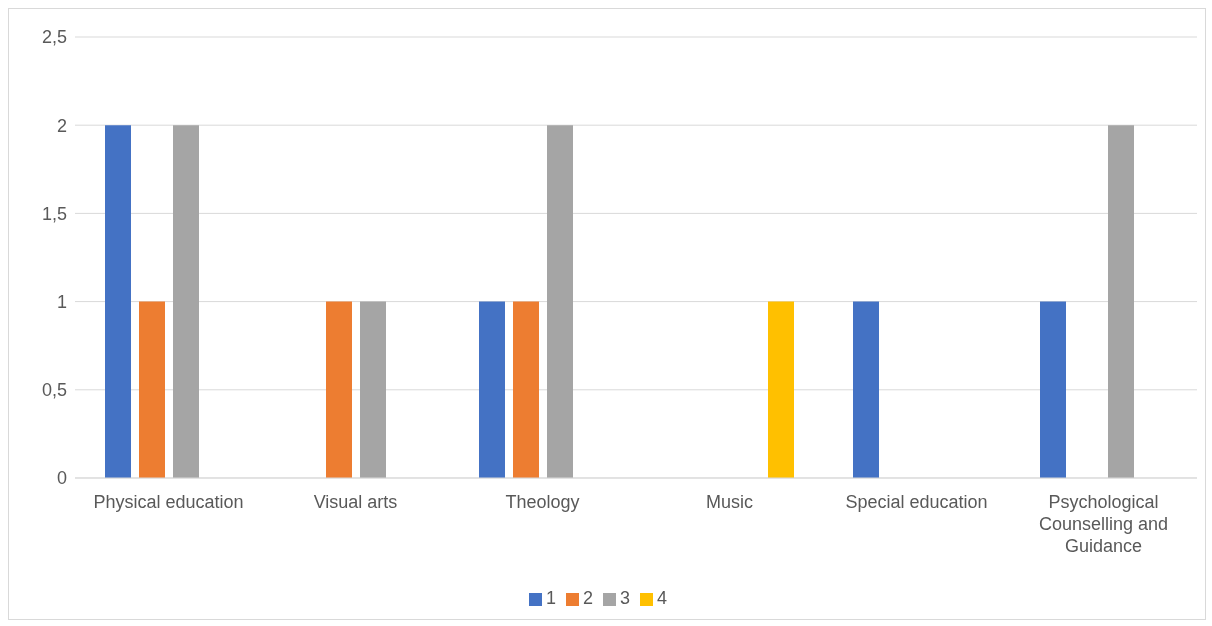 This screenshot has width=1212, height=626. Describe the element at coordinates (625, 598) in the screenshot. I see `legend-label: 3` at that location.